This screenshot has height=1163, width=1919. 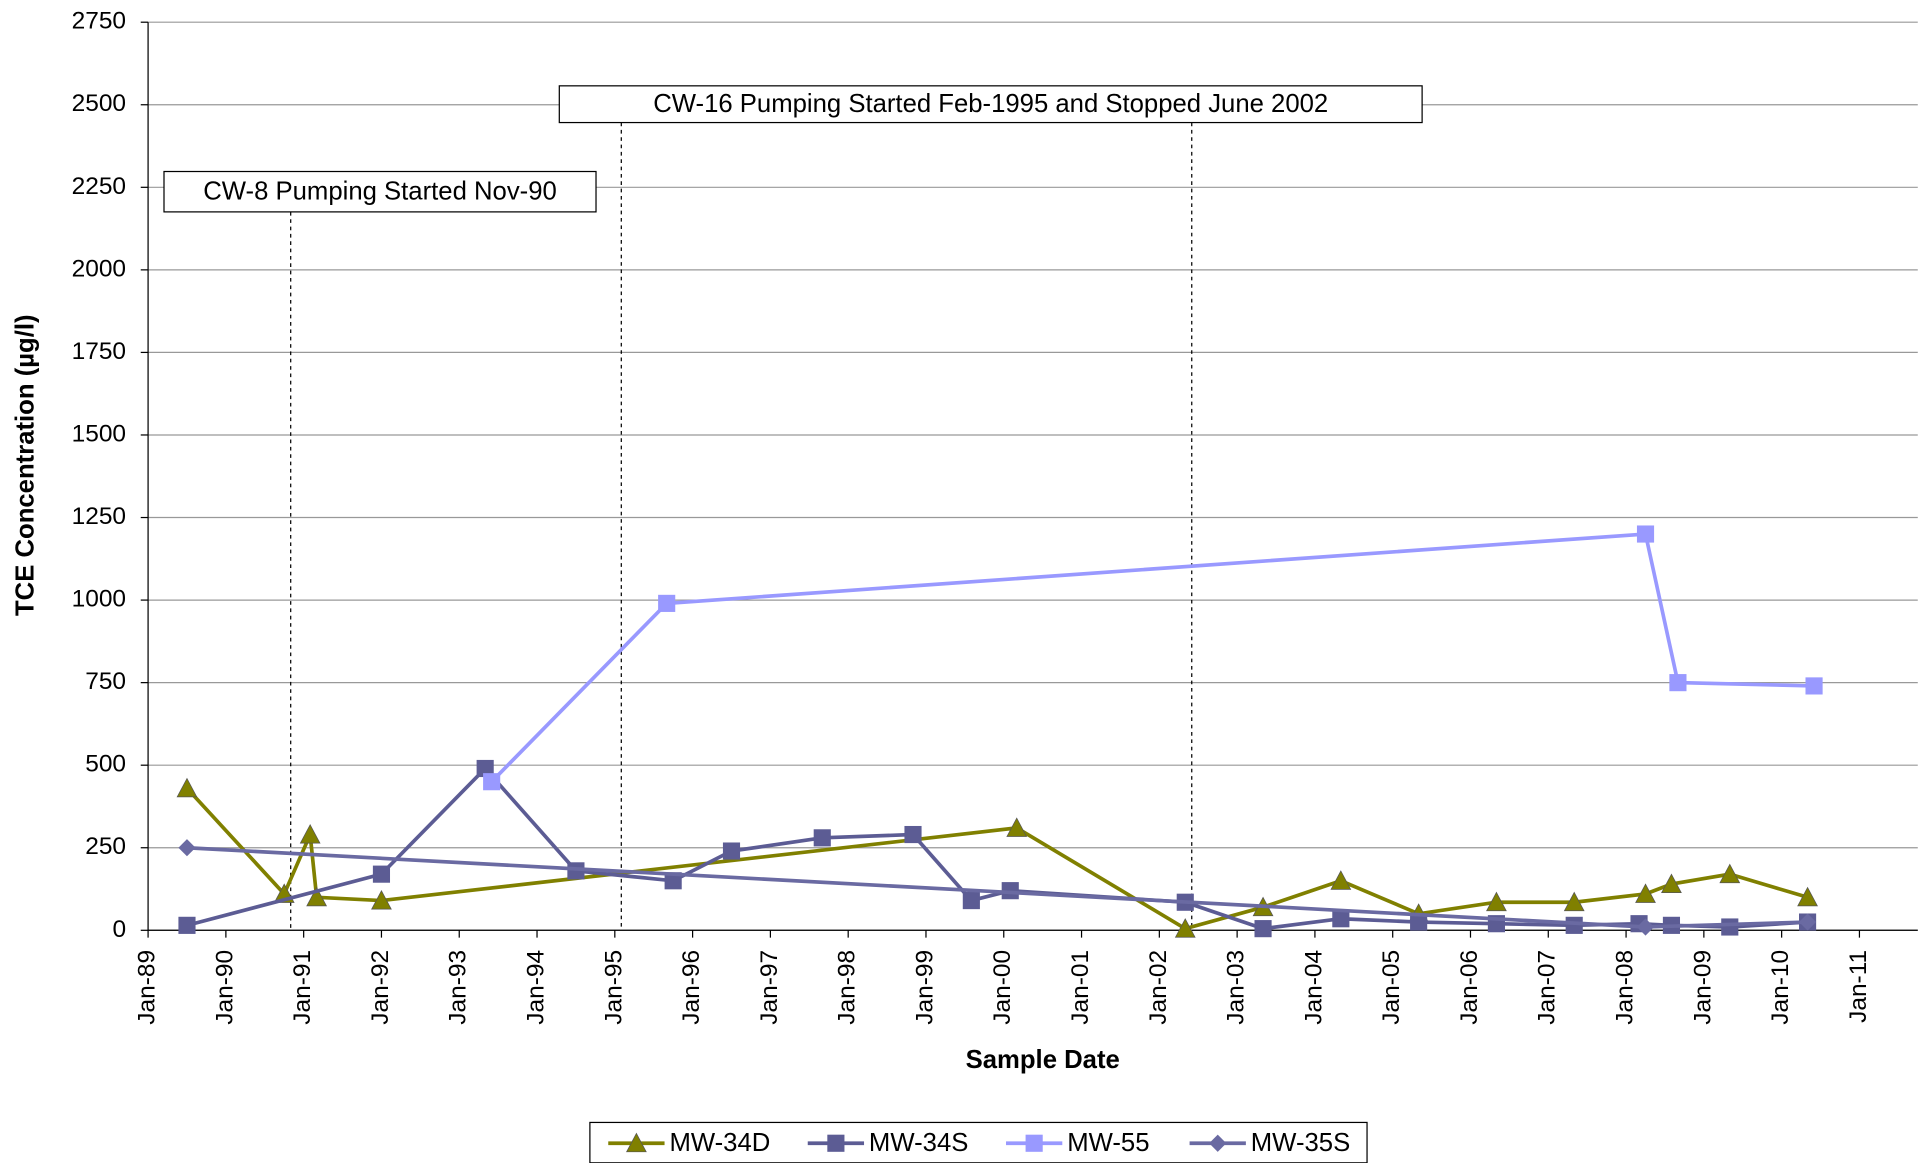 I want to click on y-tick-label: 2750, so click(x=99, y=21).